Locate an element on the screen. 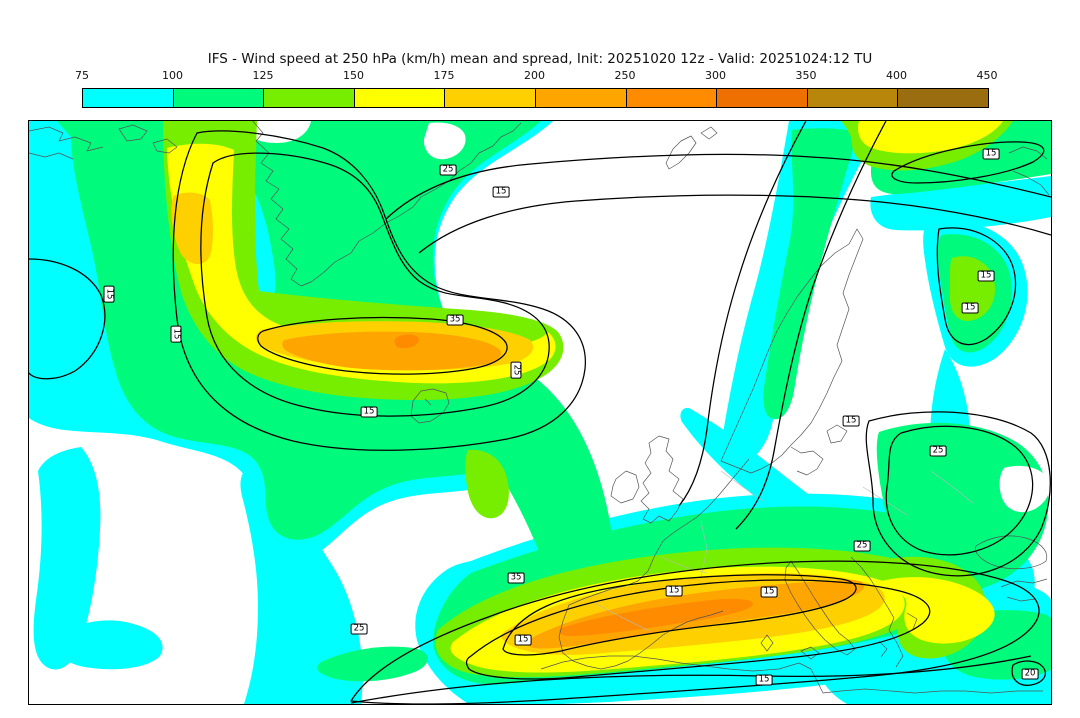  colorbar-tick-125: 125 is located at coordinates (263, 75).